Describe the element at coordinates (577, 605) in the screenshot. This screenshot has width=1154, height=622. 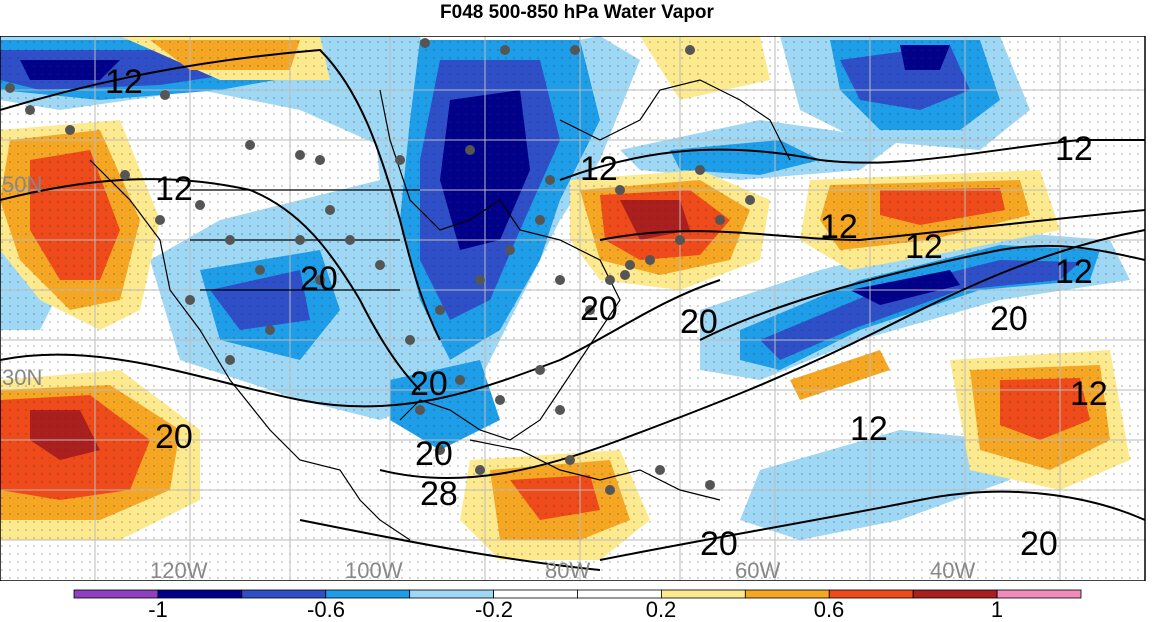
I see `colorbar: -1 -0.6 -0.2 0.2 0.6 1` at that location.